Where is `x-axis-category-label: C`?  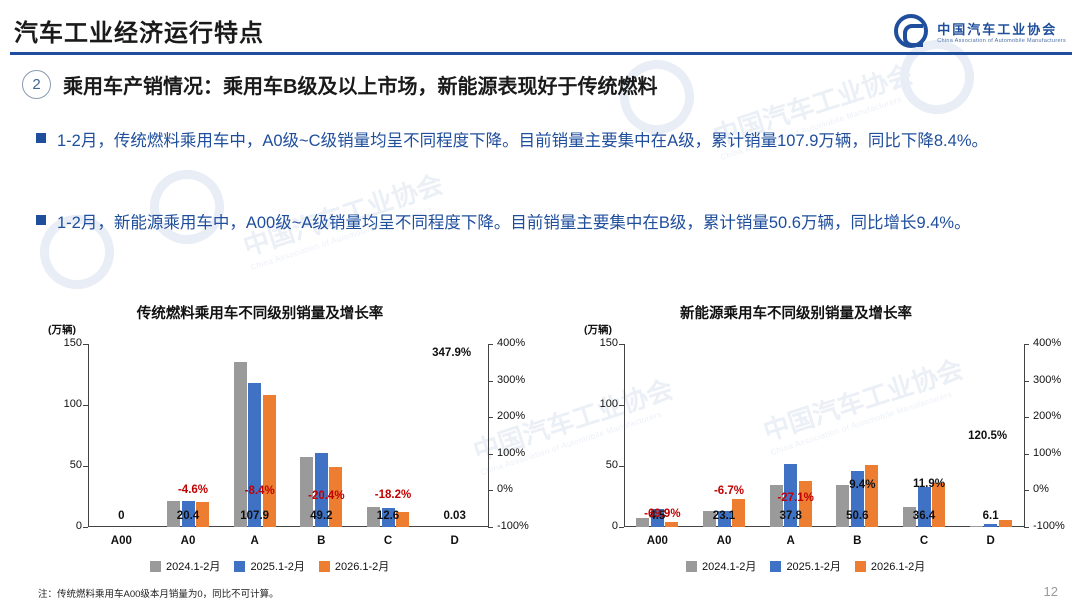 x-axis-category-label: C is located at coordinates (924, 541).